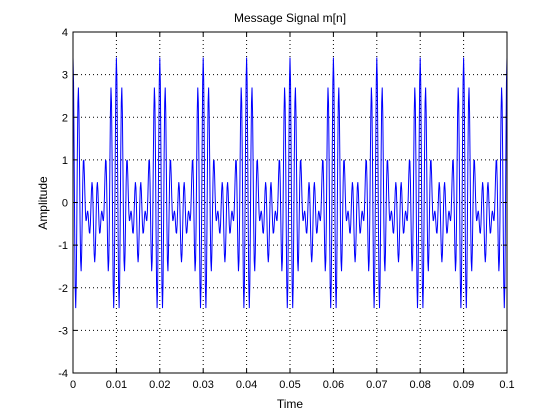 The height and width of the screenshot is (420, 560). I want to click on x-tick-label: 0.06, so click(333, 385).